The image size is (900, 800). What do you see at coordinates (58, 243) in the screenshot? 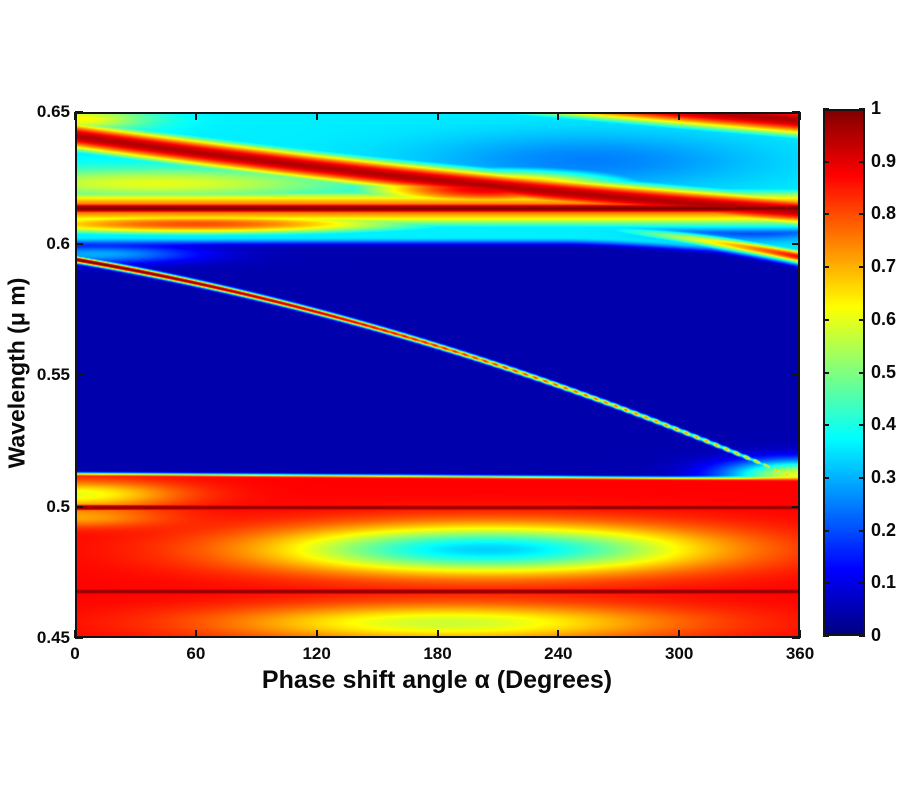
I see `y-tick-label: 0.6` at bounding box center [58, 243].